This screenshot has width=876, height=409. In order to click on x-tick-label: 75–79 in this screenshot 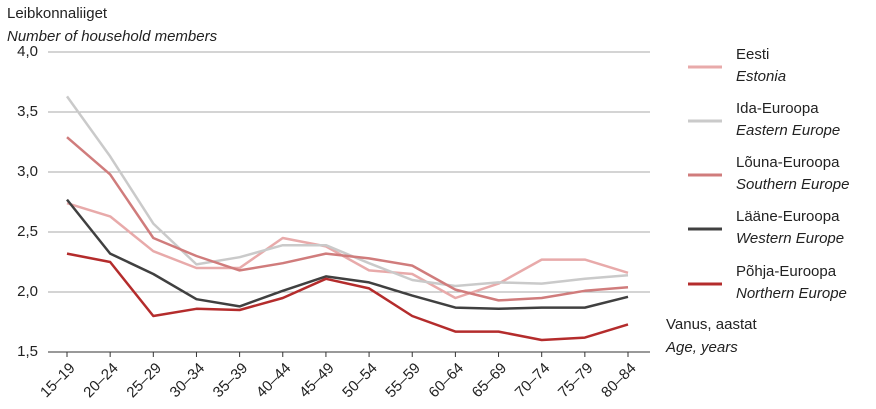, I will do `click(576, 381)`.